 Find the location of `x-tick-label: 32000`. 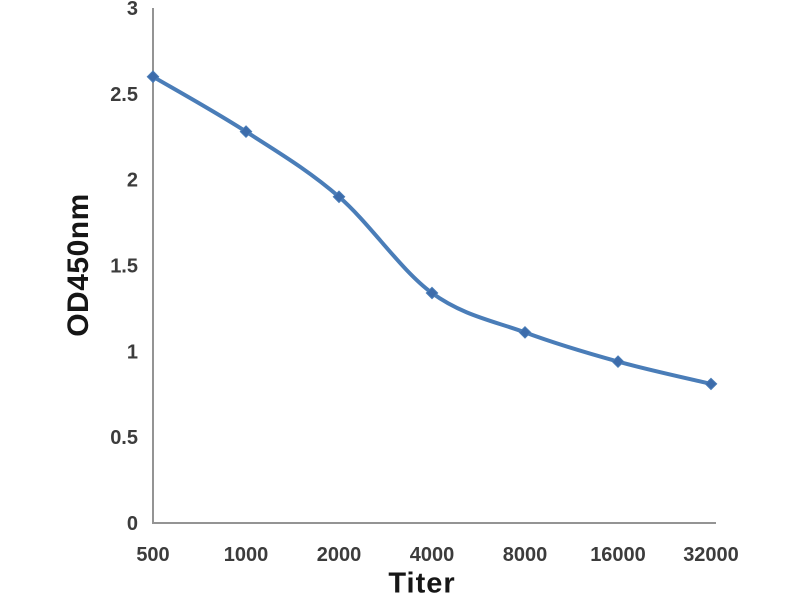

x-tick-label: 32000 is located at coordinates (711, 555).